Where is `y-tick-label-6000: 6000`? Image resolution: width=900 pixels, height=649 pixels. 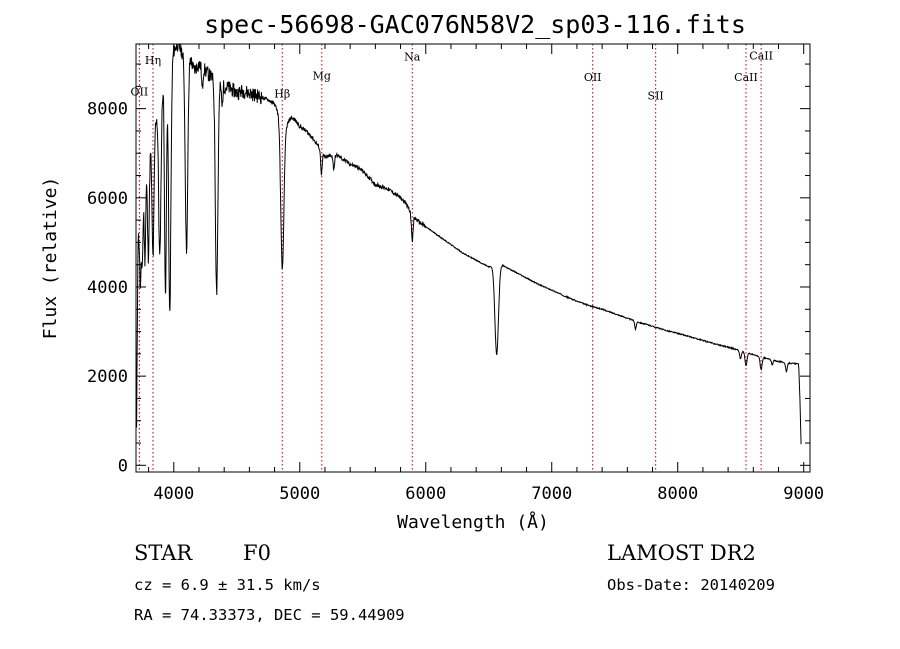
y-tick-label-6000: 6000 is located at coordinates (107, 199).